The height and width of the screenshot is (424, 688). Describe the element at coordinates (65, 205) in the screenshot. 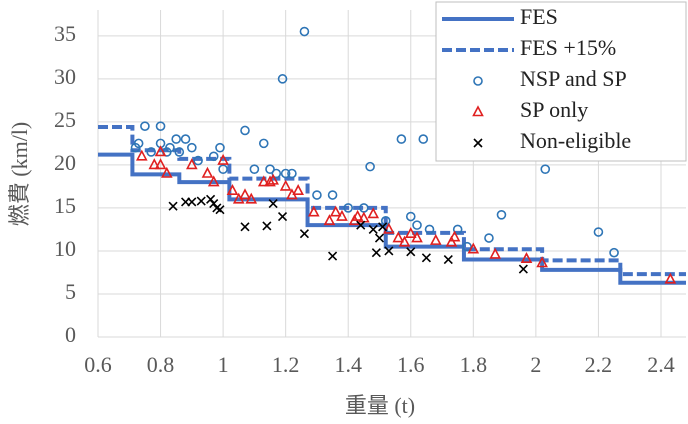

I see `y-tick-label: 15` at that location.